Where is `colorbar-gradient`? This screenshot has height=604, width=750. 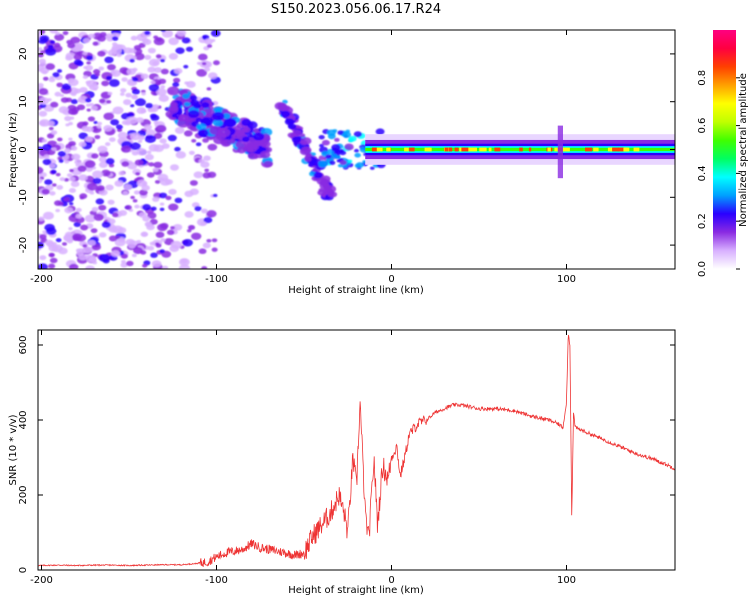 colorbar-gradient is located at coordinates (724, 149).